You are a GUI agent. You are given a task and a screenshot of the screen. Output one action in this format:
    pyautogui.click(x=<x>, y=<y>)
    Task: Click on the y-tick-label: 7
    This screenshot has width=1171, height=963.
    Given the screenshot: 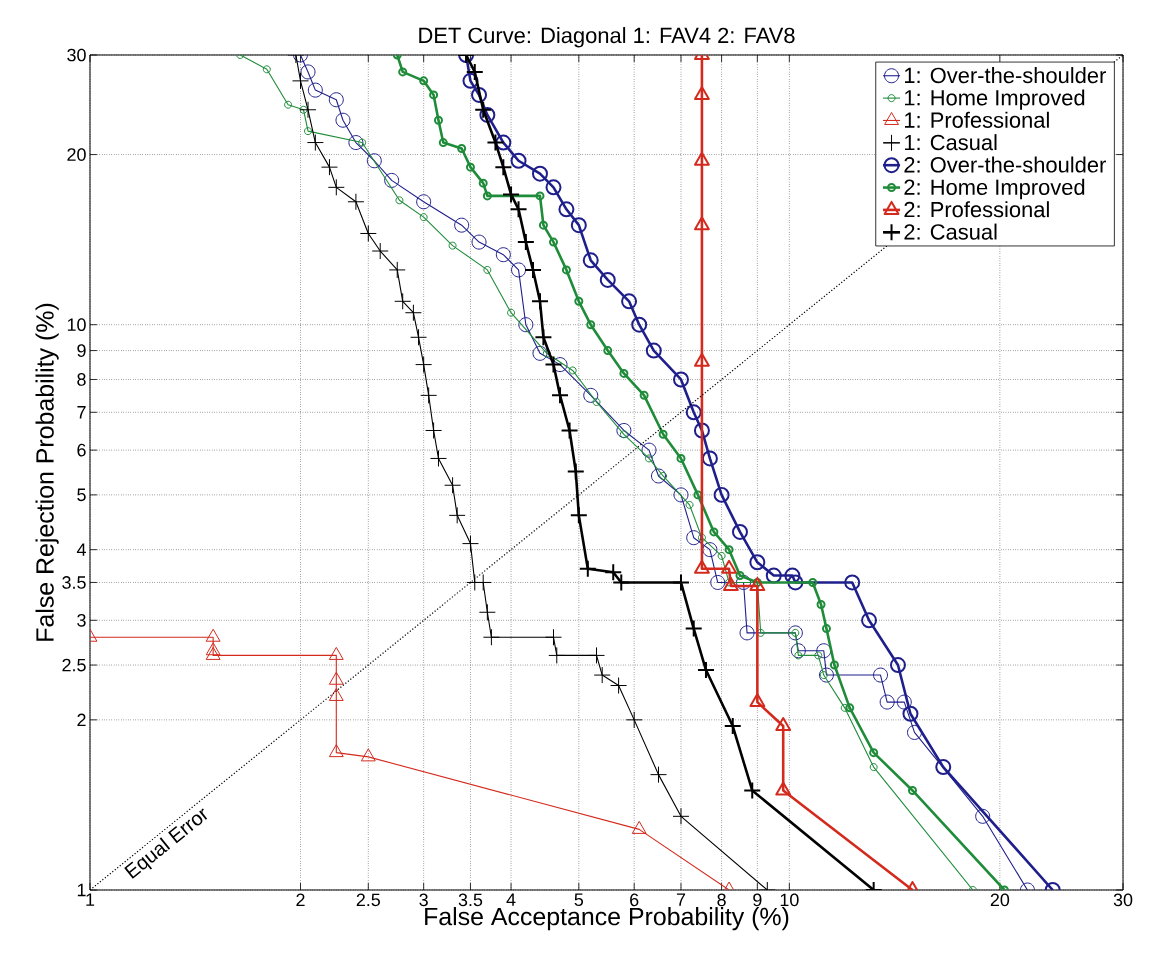 What is the action you would take?
    pyautogui.click(x=81, y=412)
    